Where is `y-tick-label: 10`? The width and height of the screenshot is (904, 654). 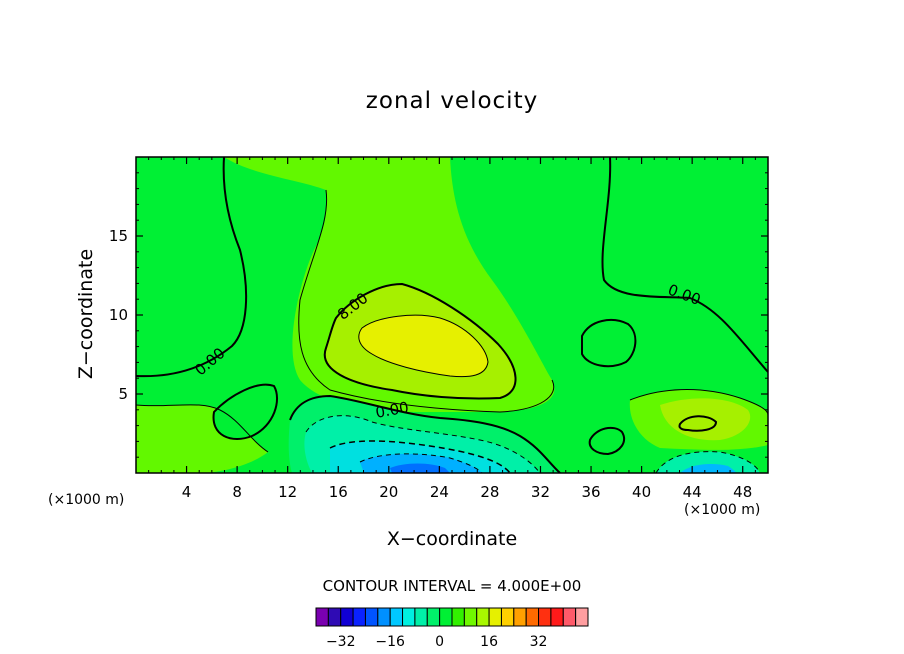 y-tick-label: 10 is located at coordinates (118, 315).